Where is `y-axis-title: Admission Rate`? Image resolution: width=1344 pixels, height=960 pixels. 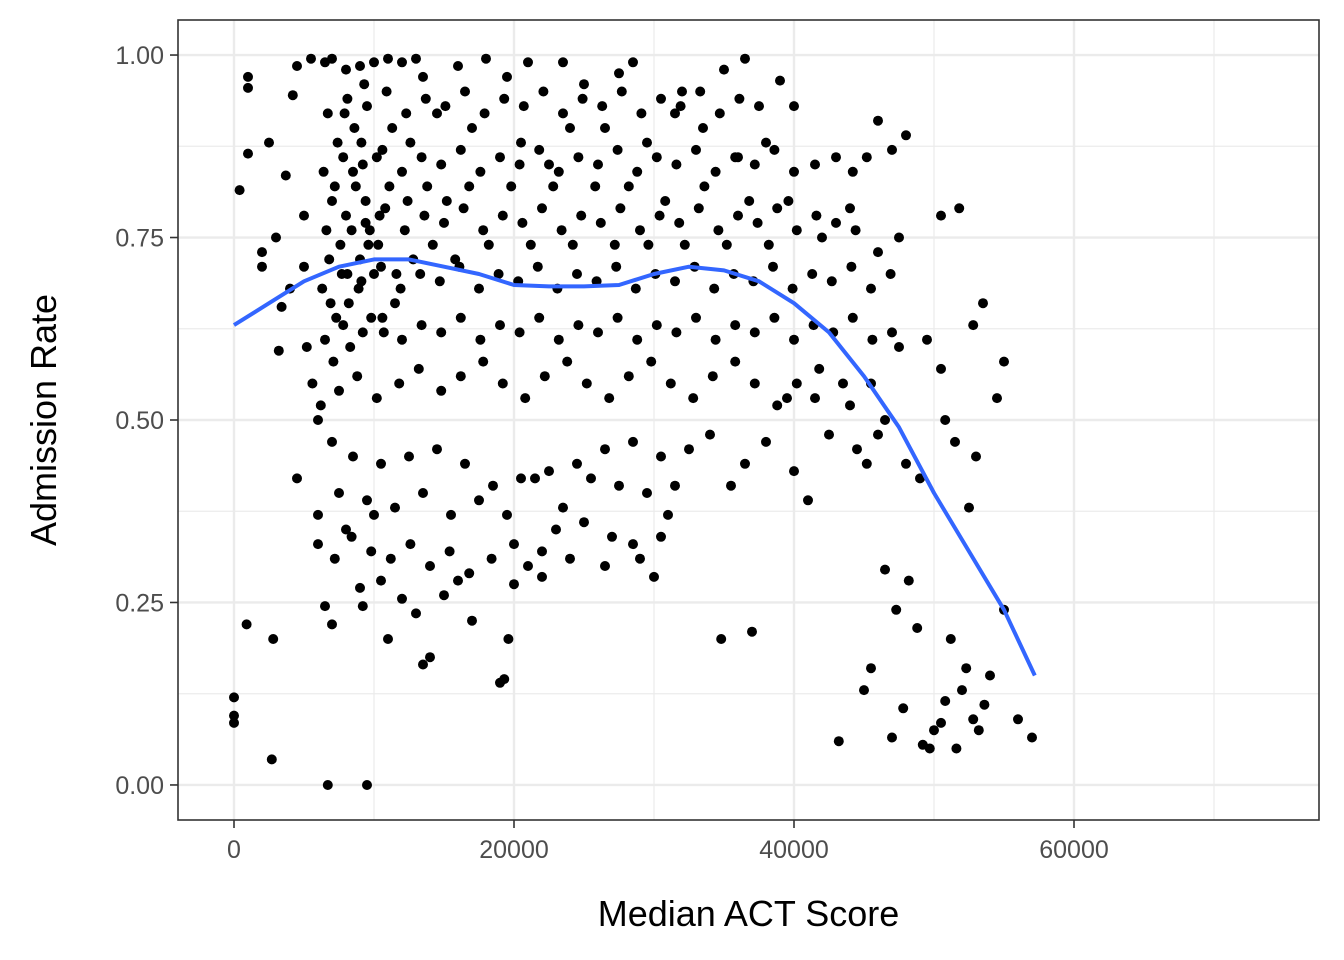
y-axis-title: Admission Rate is located at coordinates (43, 420).